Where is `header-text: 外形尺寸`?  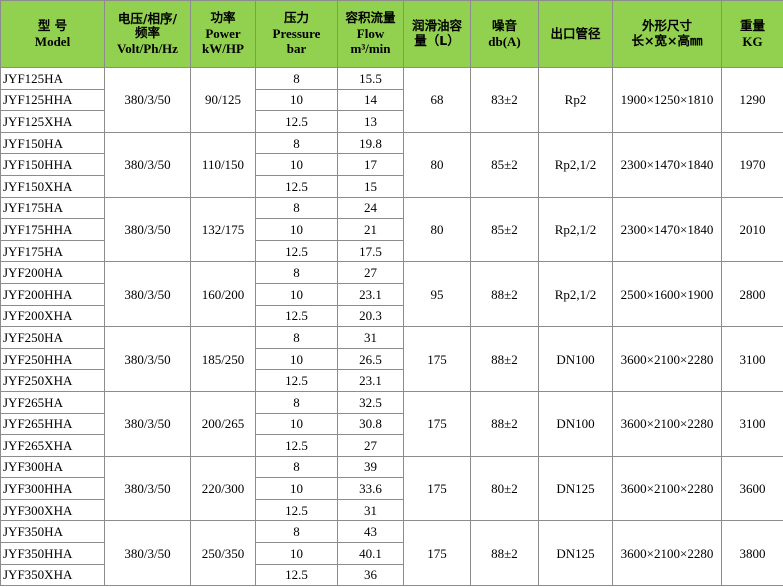
header-text: 外形尺寸 is located at coordinates (666, 26).